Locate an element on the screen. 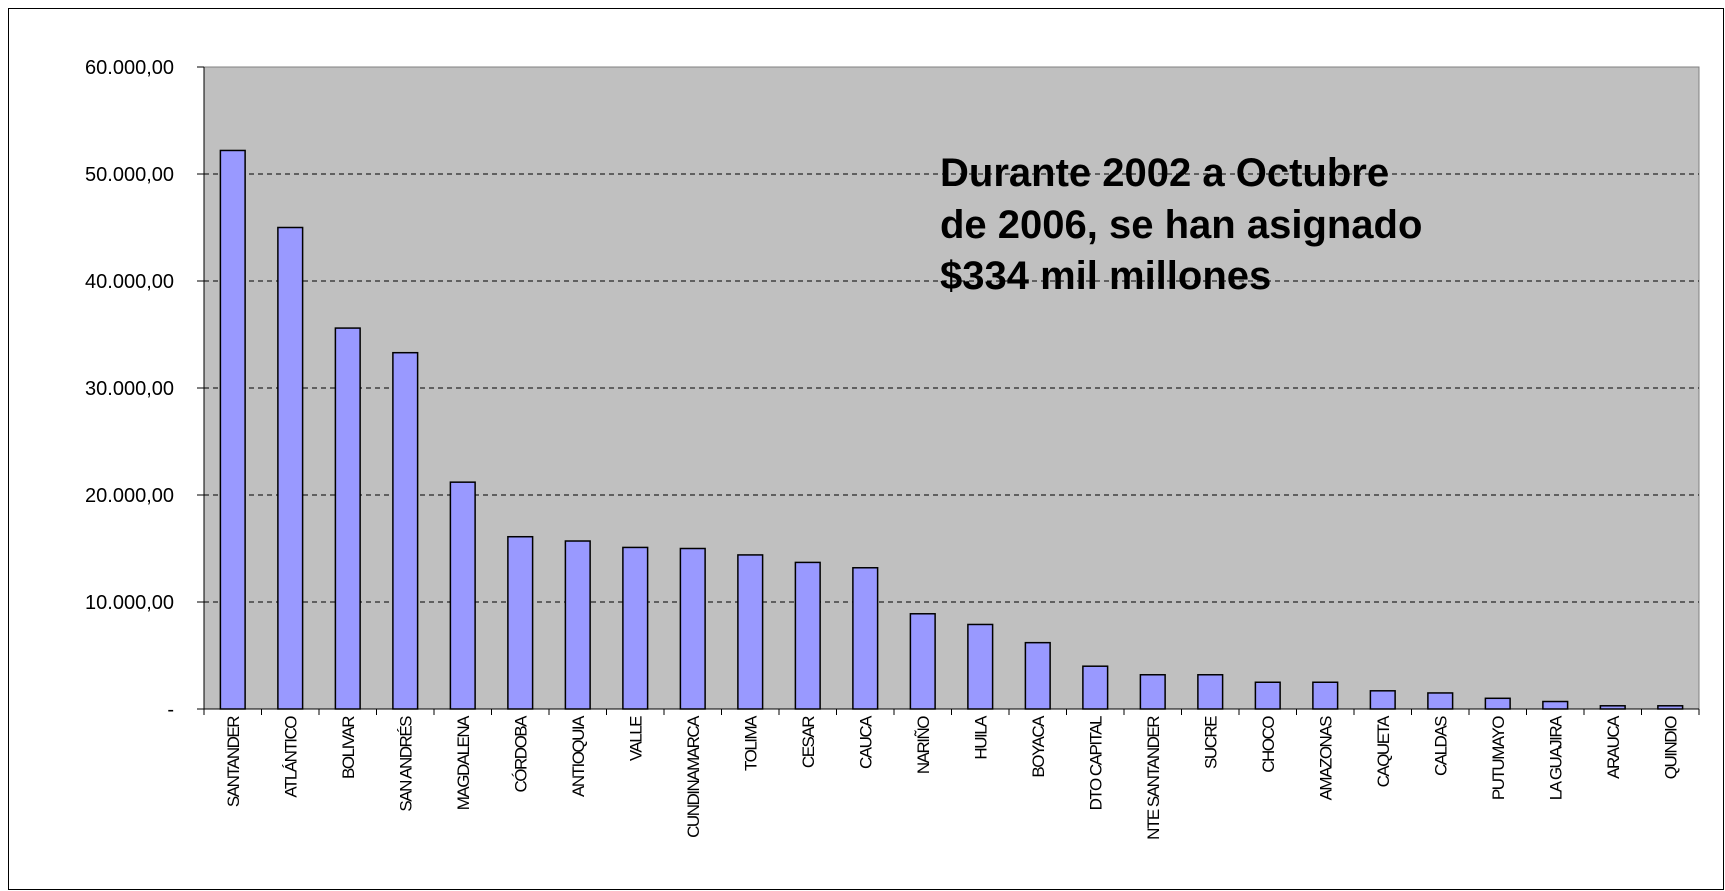 The image size is (1725, 891). x-tick-label: ANTIOQUIA is located at coordinates (578, 756).